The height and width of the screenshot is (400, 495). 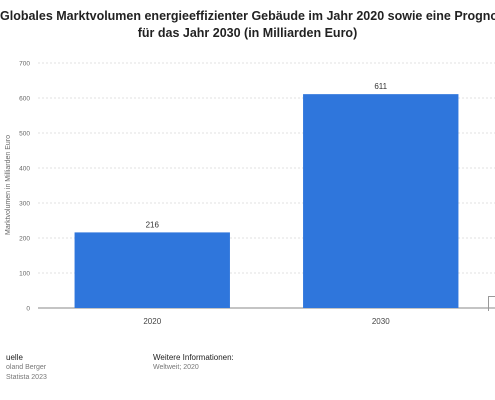 I want to click on y-tick-label: 300, so click(x=24, y=204).